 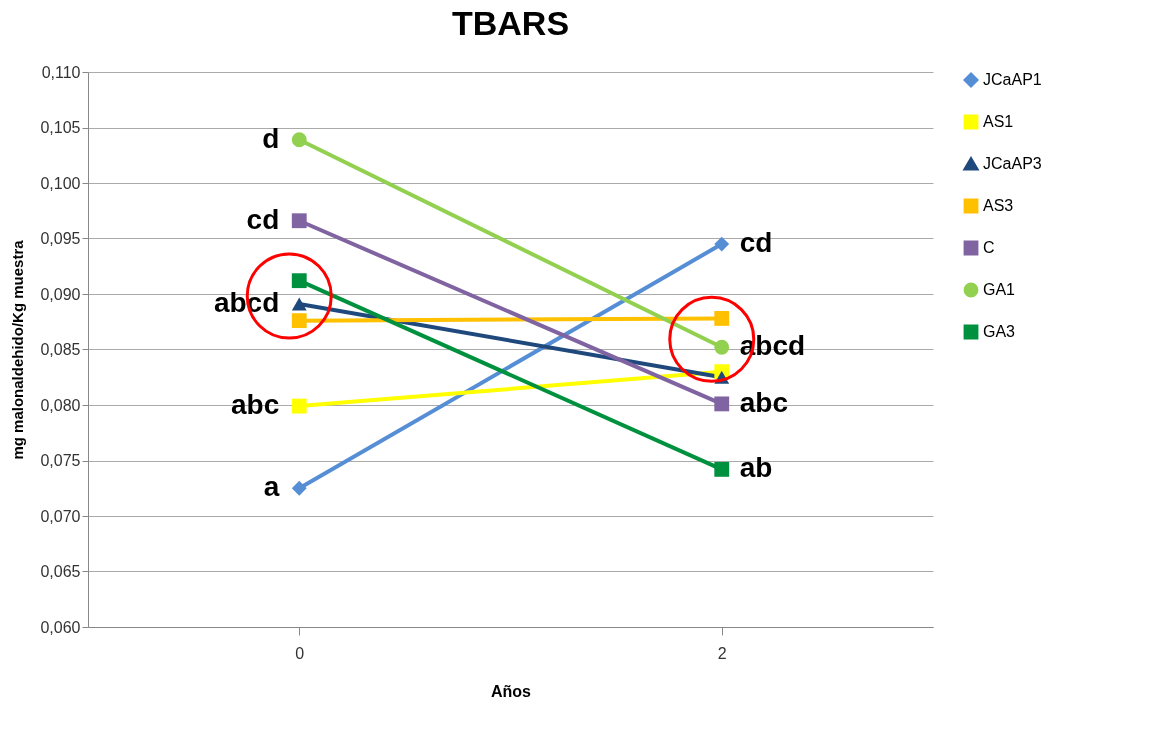 I want to click on y-tick-label: 0,085, so click(x=60, y=349).